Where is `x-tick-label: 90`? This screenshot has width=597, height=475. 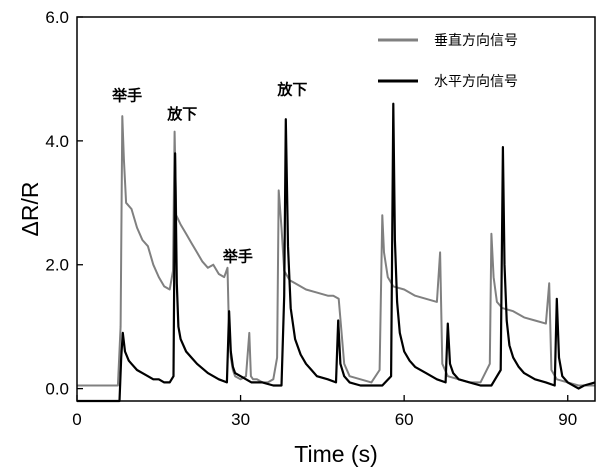
x-tick-label: 90 is located at coordinates (567, 419).